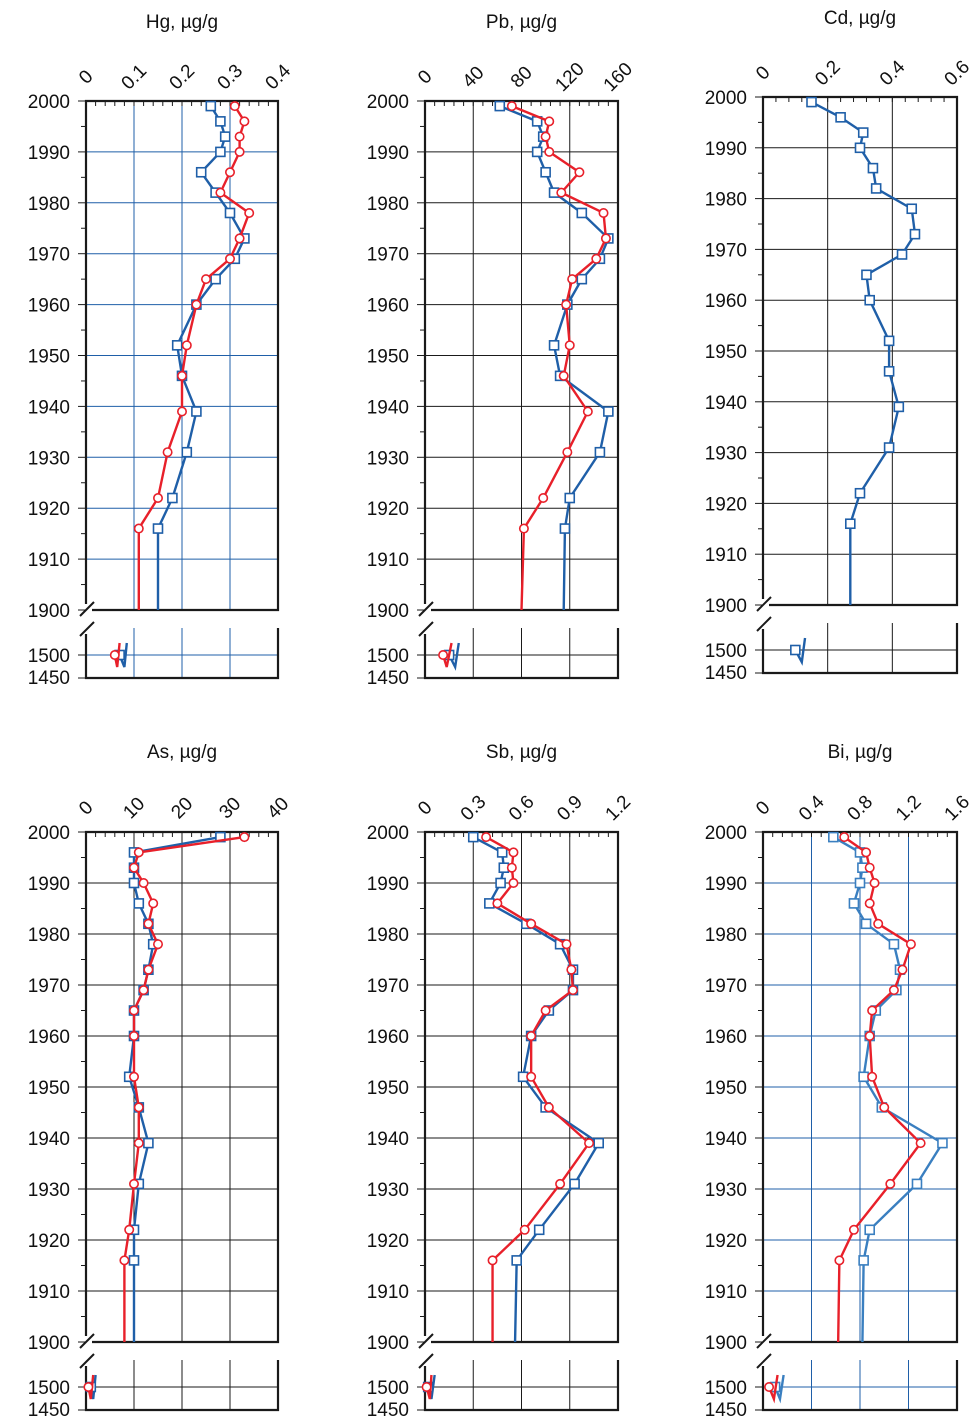 This screenshot has height=1422, width=980. What do you see at coordinates (182, 654) in the screenshot?
I see `lower-frame` at bounding box center [182, 654].